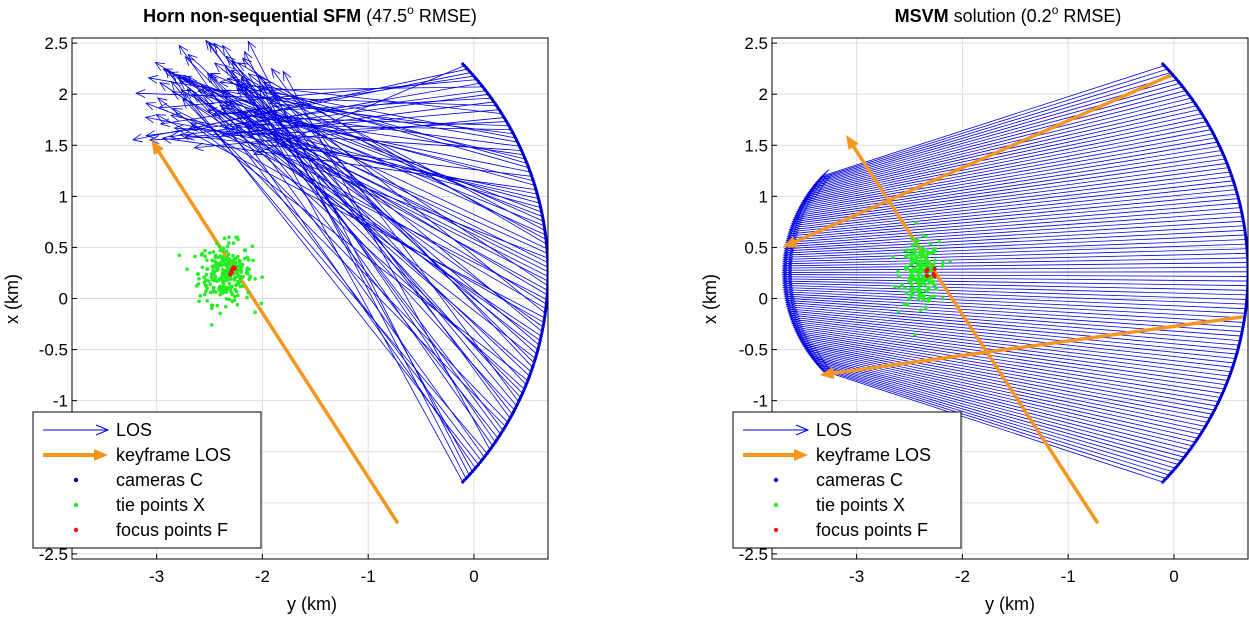  I want to click on keyframe-los-arrowhead, so click(827, 373).